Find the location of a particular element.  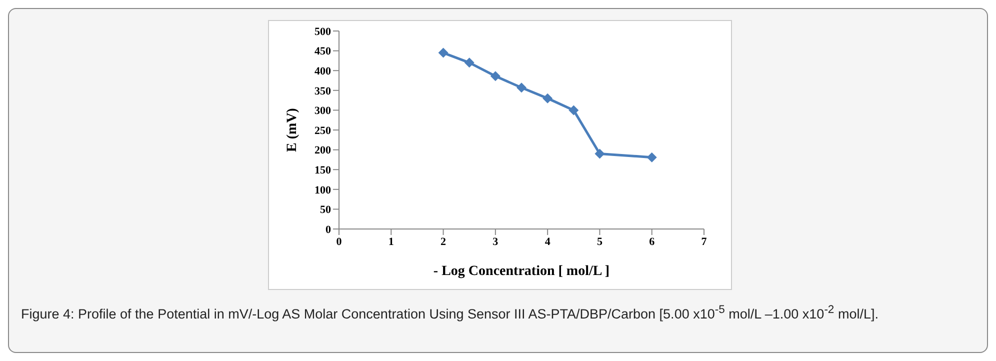

y-tick-label: 400 is located at coordinates (323, 72).